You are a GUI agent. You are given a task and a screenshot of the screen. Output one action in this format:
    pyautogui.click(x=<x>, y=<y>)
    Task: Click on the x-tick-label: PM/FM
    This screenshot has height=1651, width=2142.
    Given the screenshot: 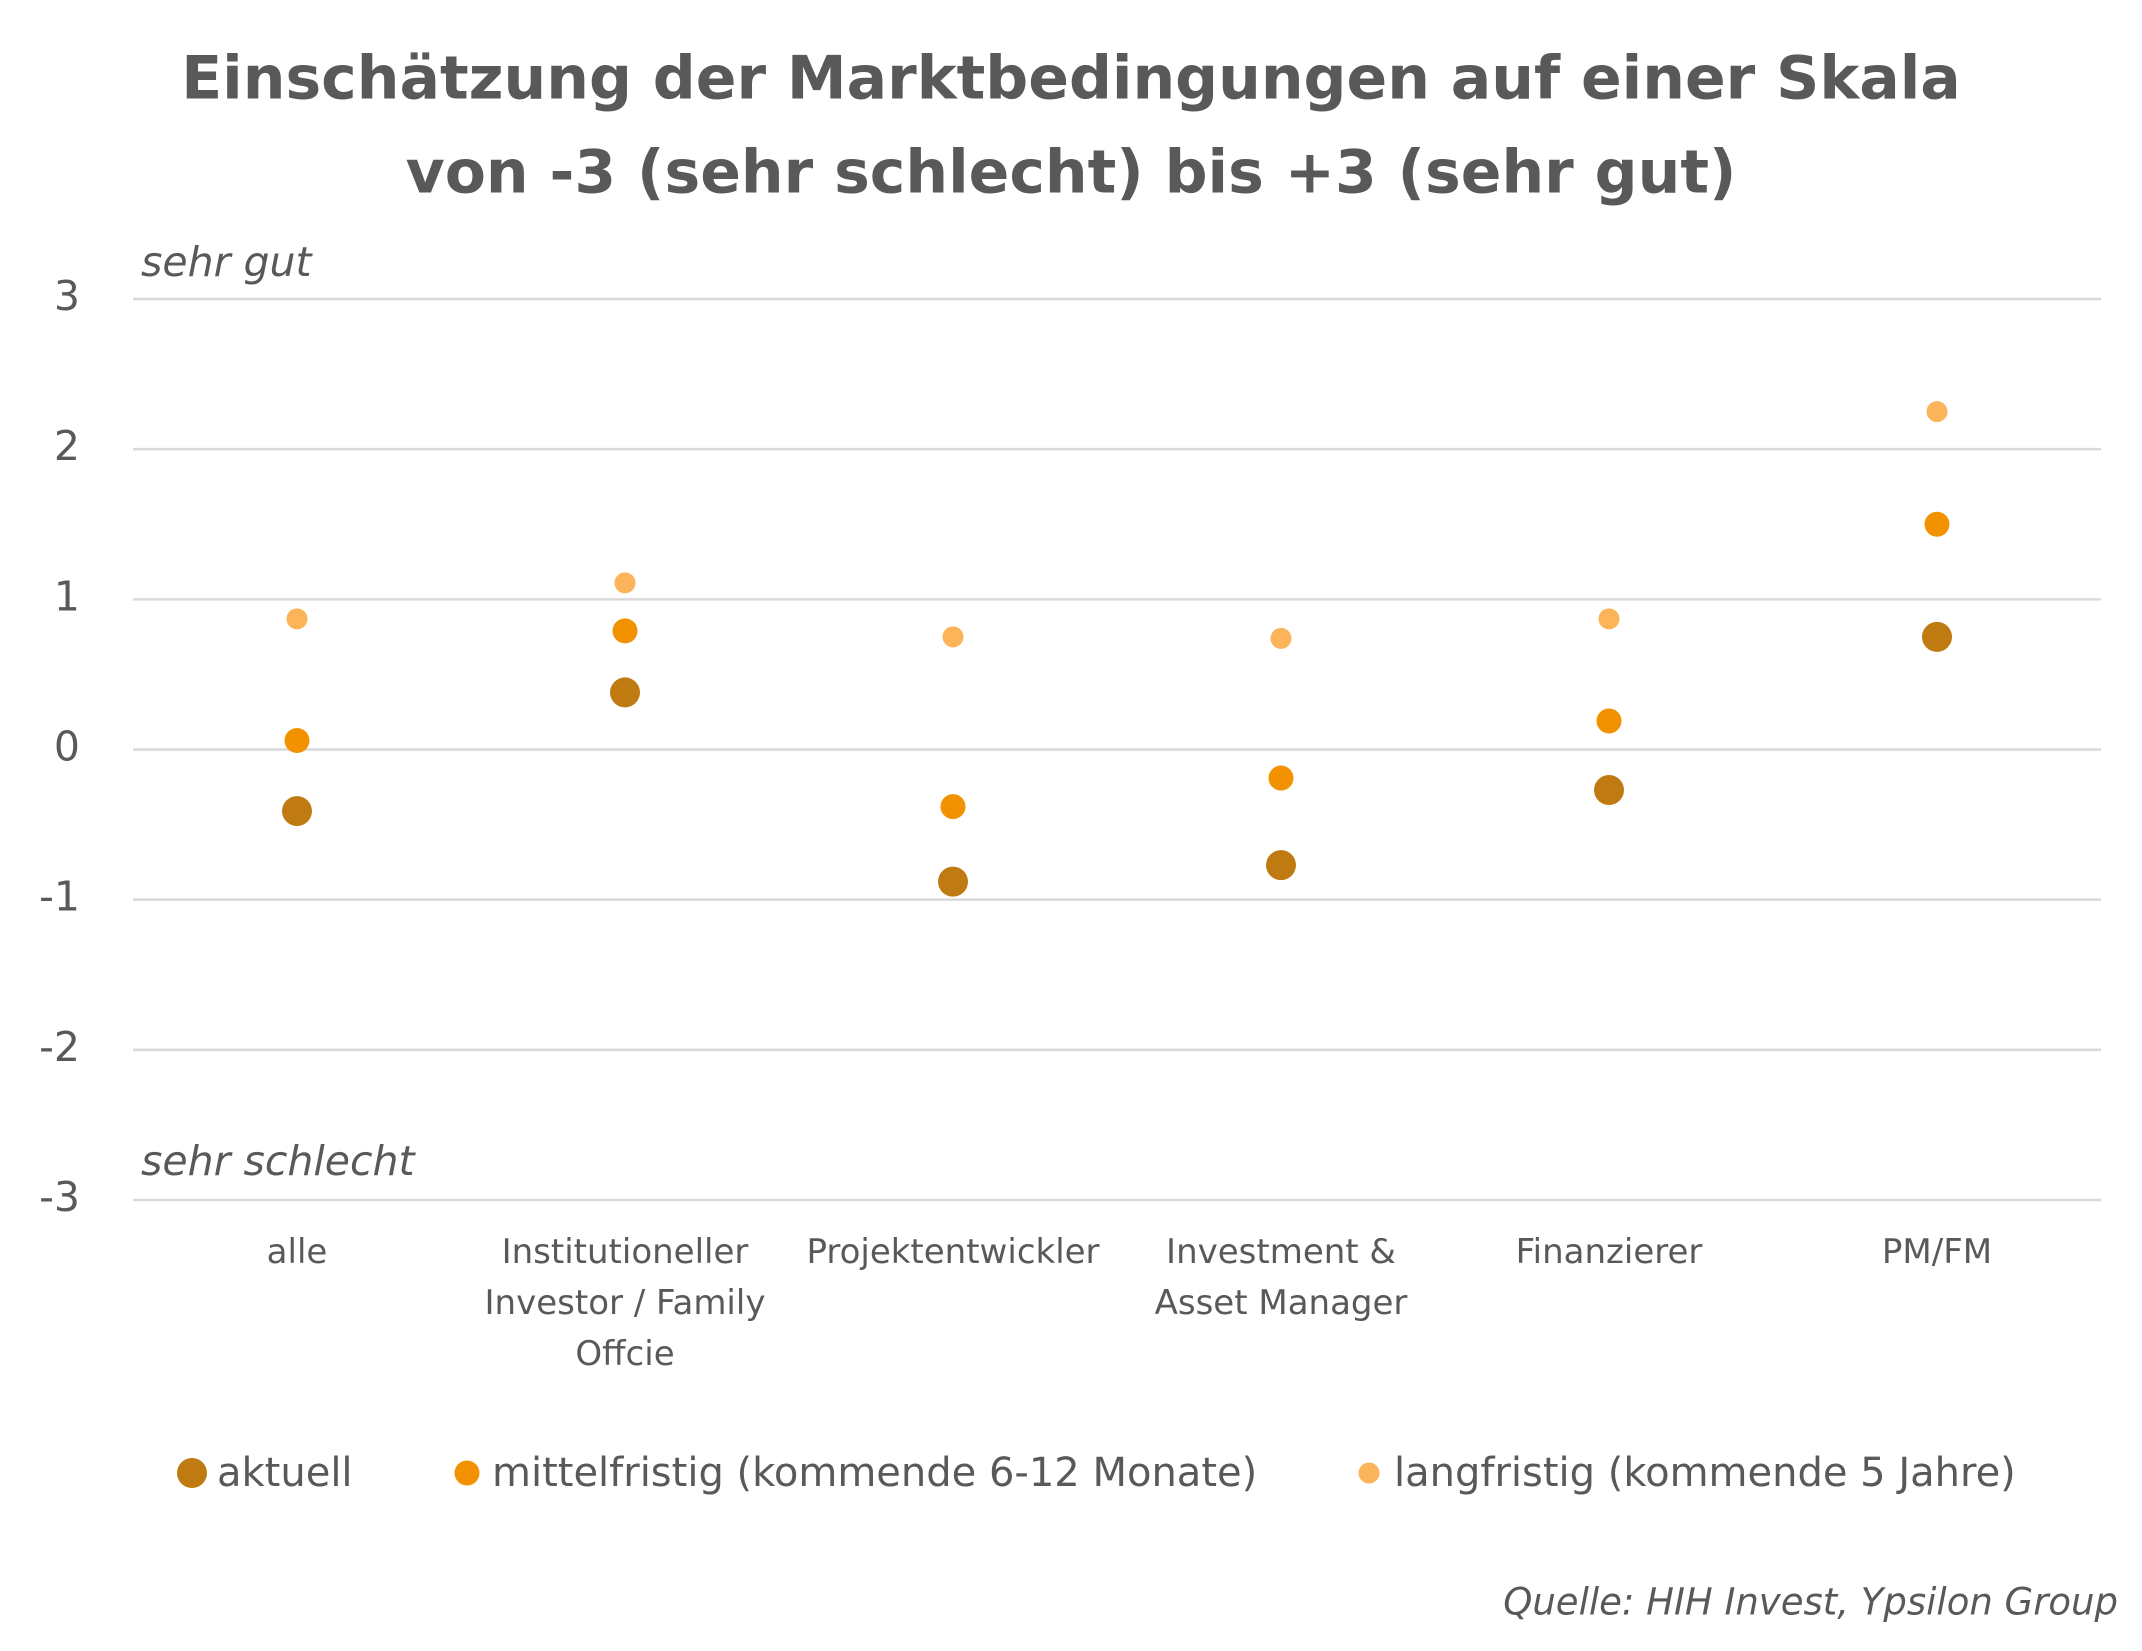 What is the action you would take?
    pyautogui.click(x=1937, y=1252)
    